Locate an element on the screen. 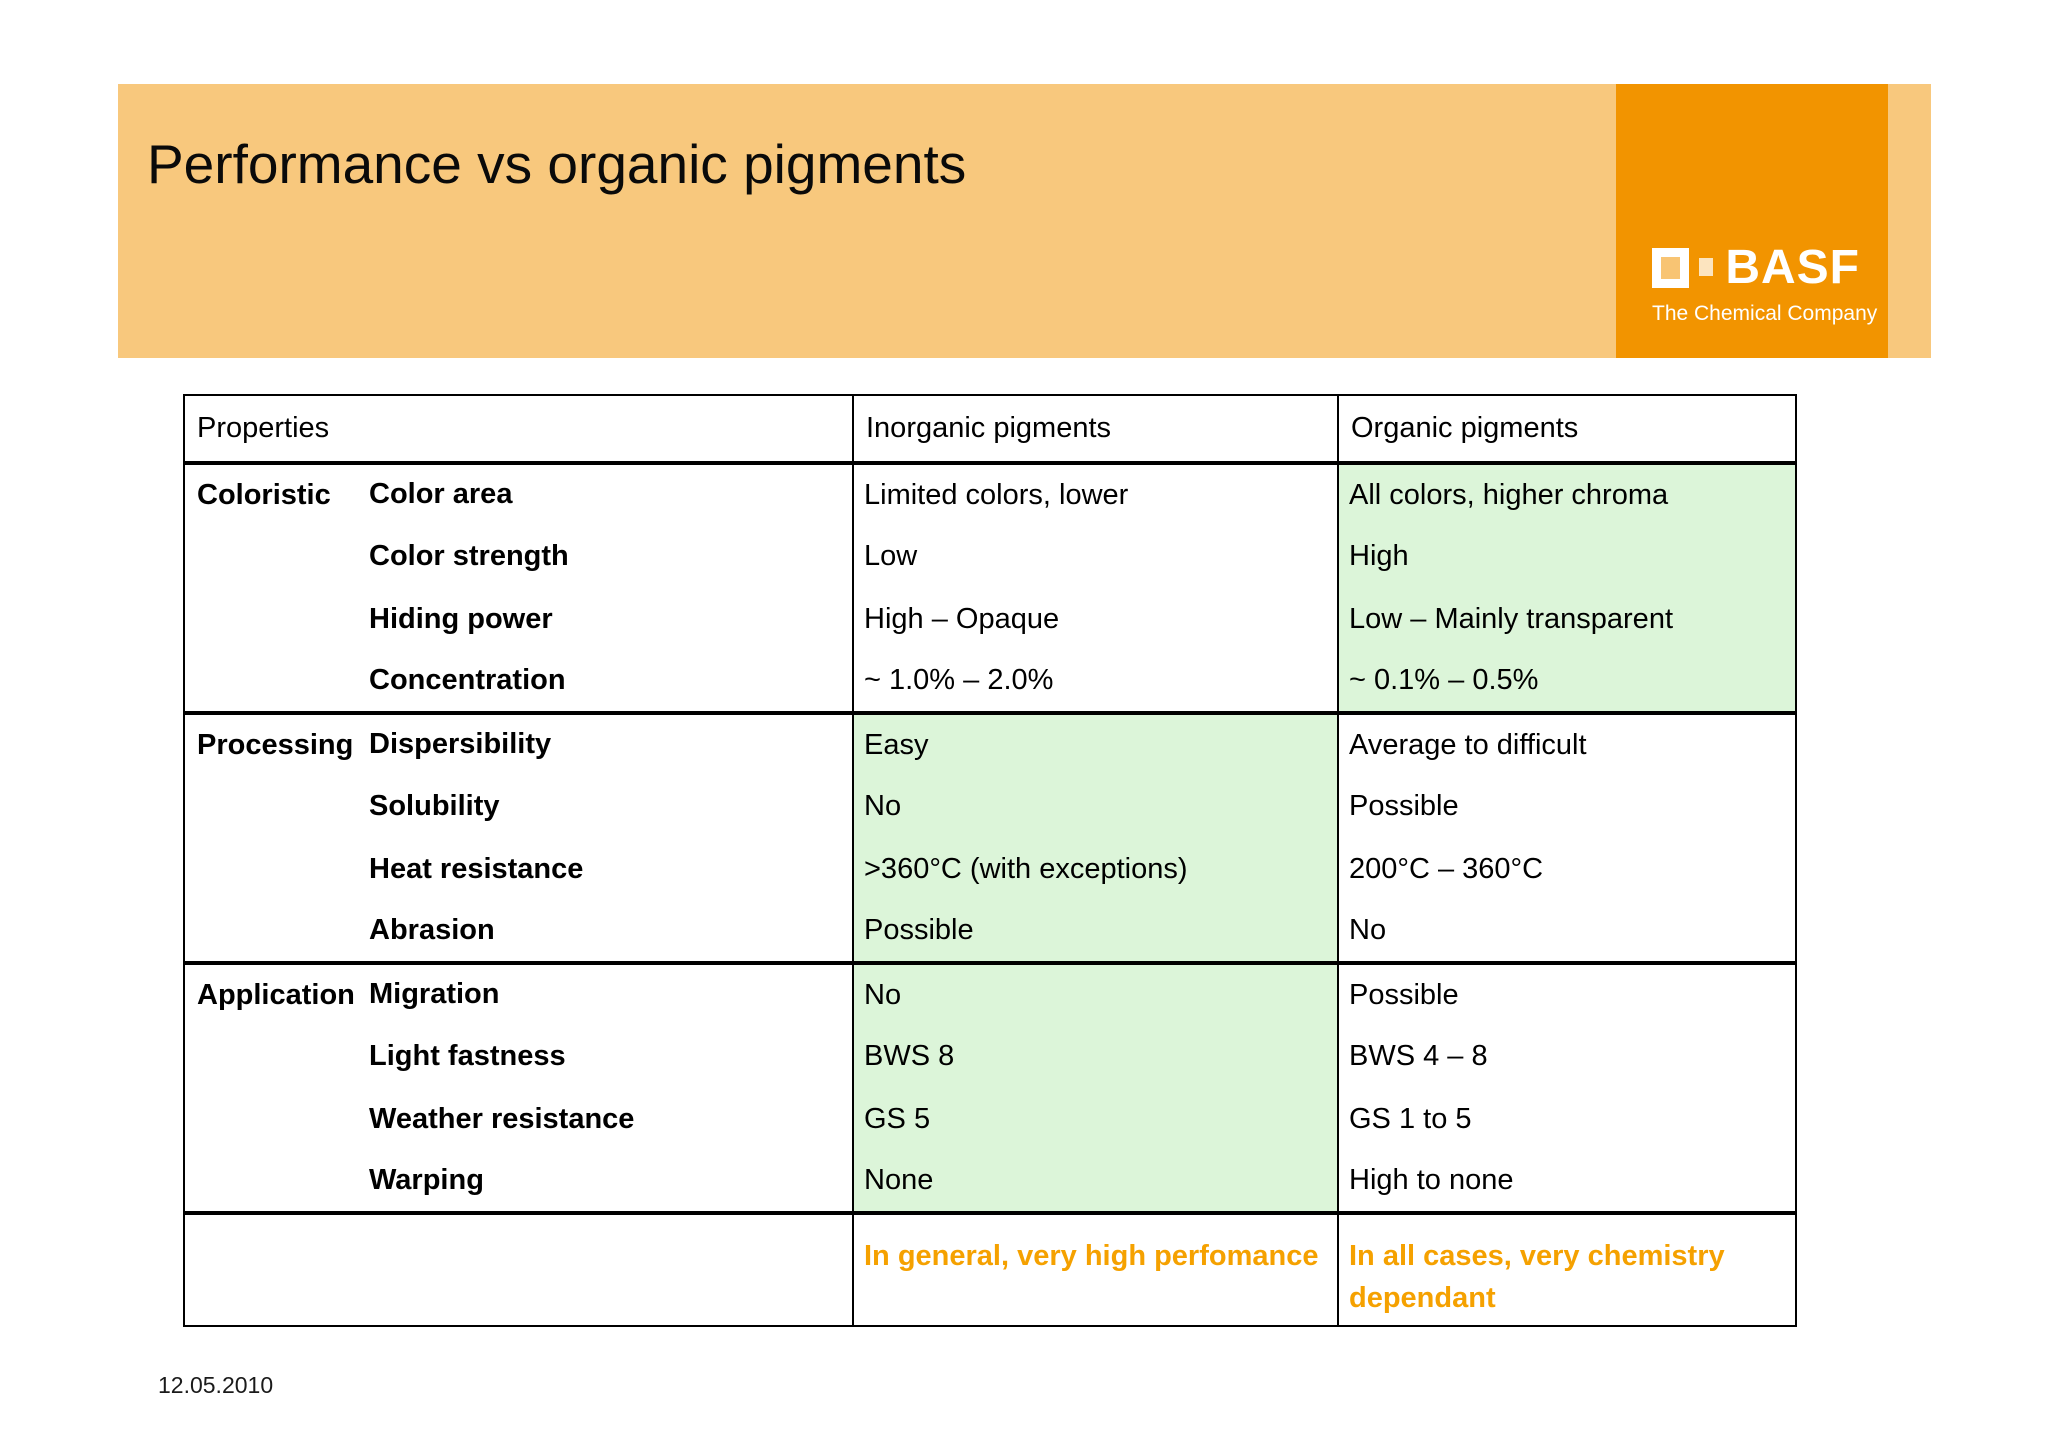  table-row: Solubility No Possible is located at coordinates (990, 806).